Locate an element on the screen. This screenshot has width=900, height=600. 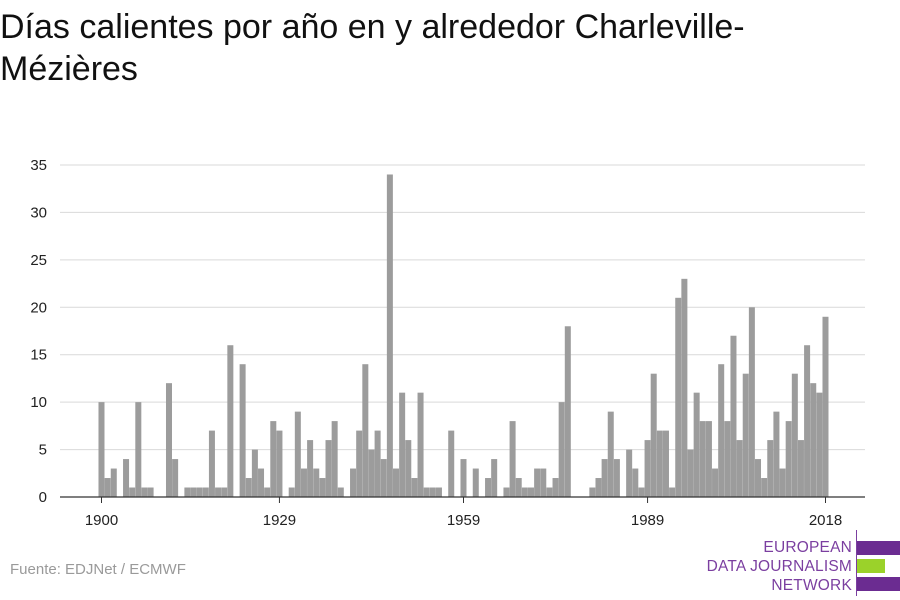
bar-2005 is located at coordinates (745, 435).